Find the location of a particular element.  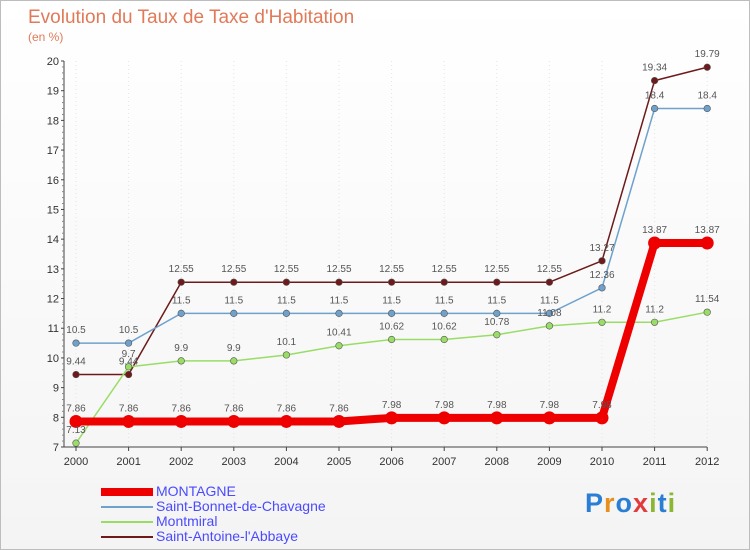

y-tick-label: 7 is located at coordinates (56, 448).